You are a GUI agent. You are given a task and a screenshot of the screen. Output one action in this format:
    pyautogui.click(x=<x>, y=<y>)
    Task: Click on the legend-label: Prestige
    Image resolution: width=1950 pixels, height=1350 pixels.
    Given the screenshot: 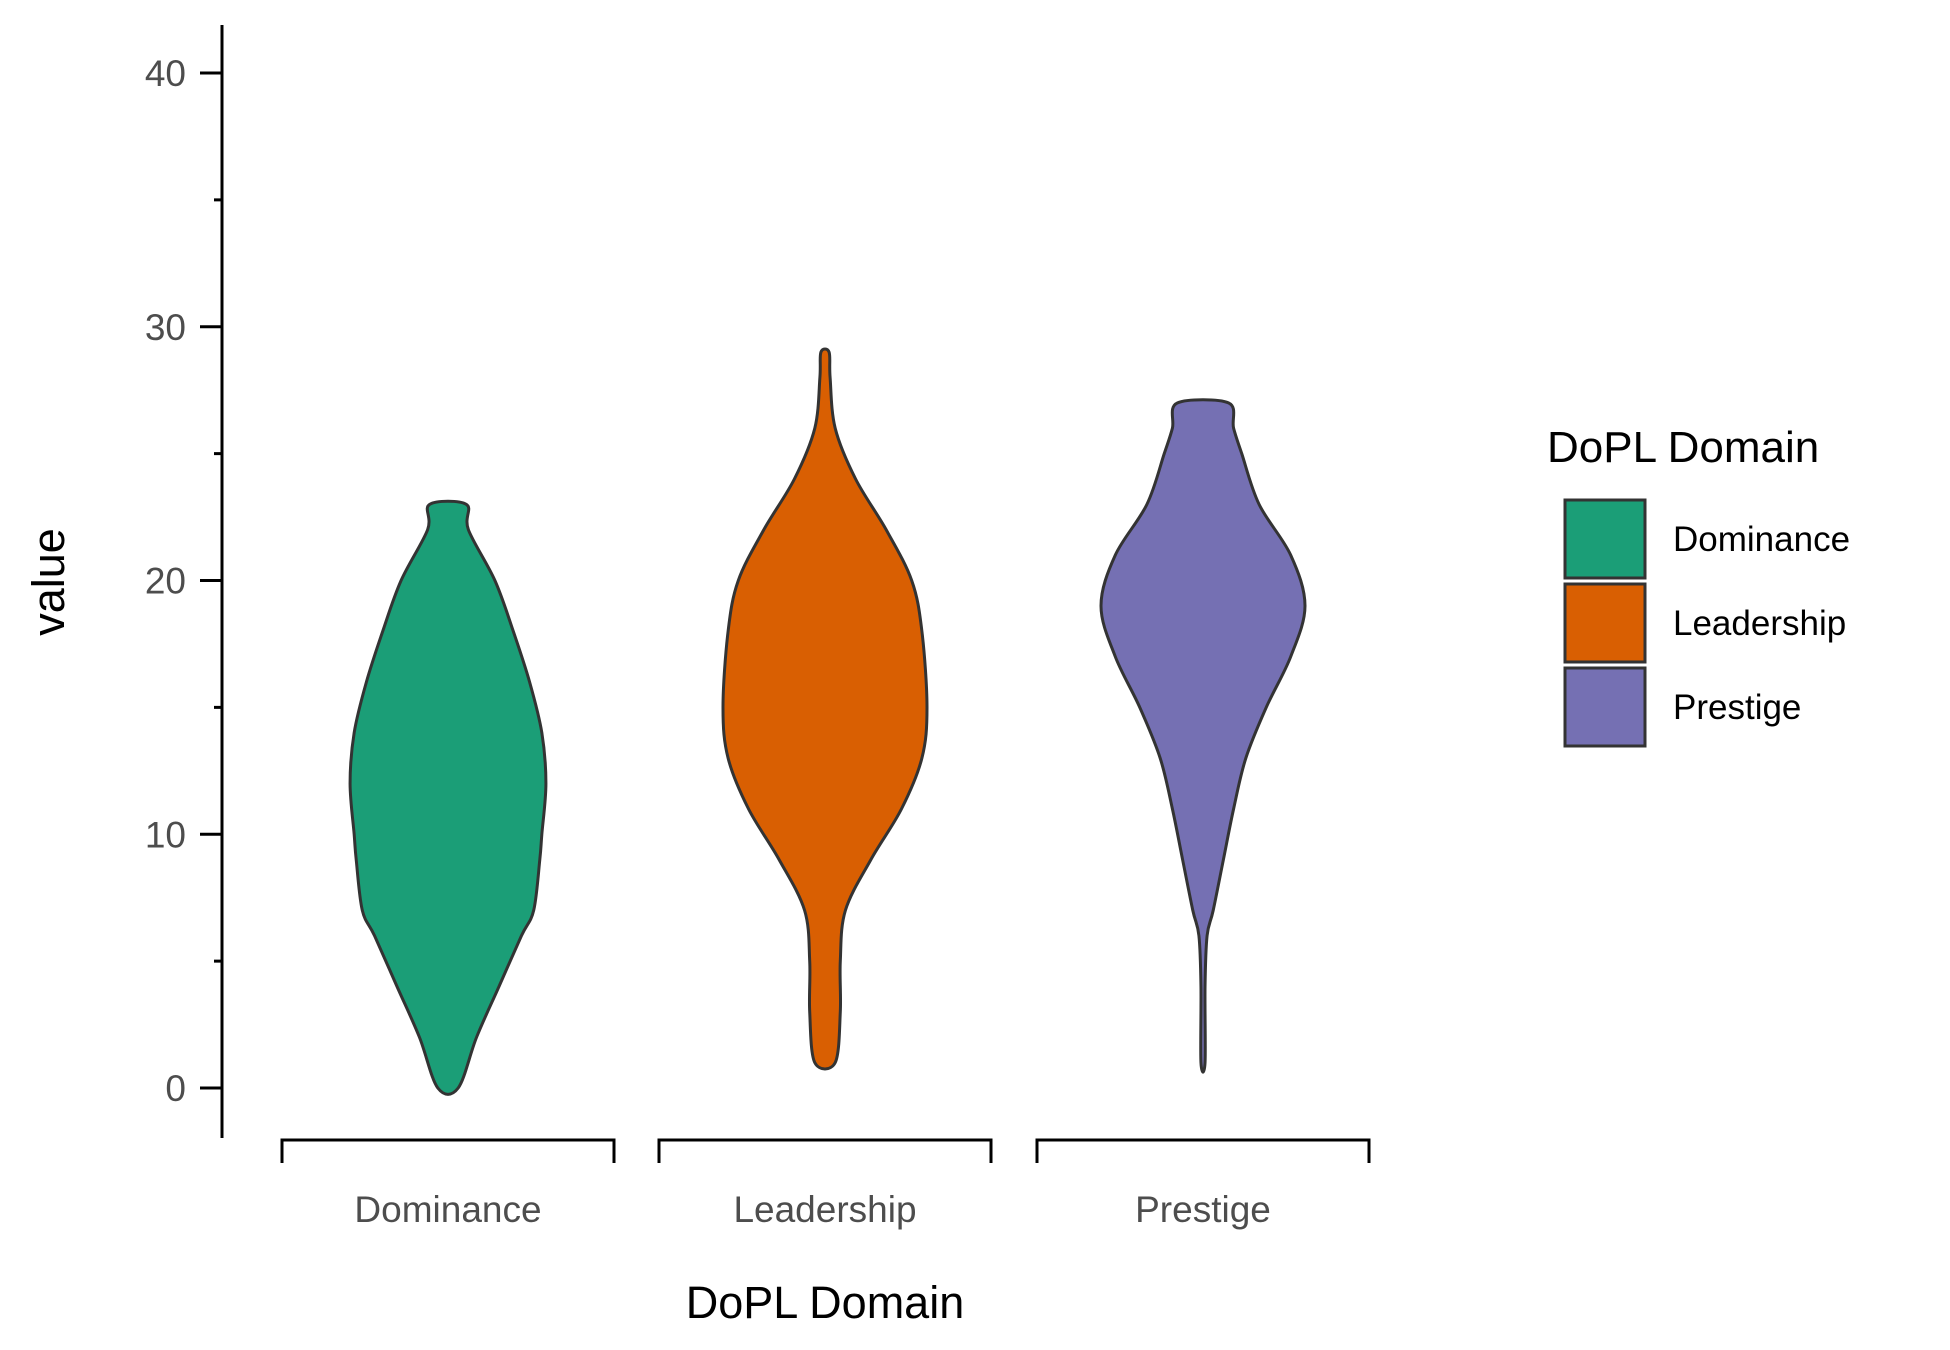 What is the action you would take?
    pyautogui.click(x=1737, y=707)
    